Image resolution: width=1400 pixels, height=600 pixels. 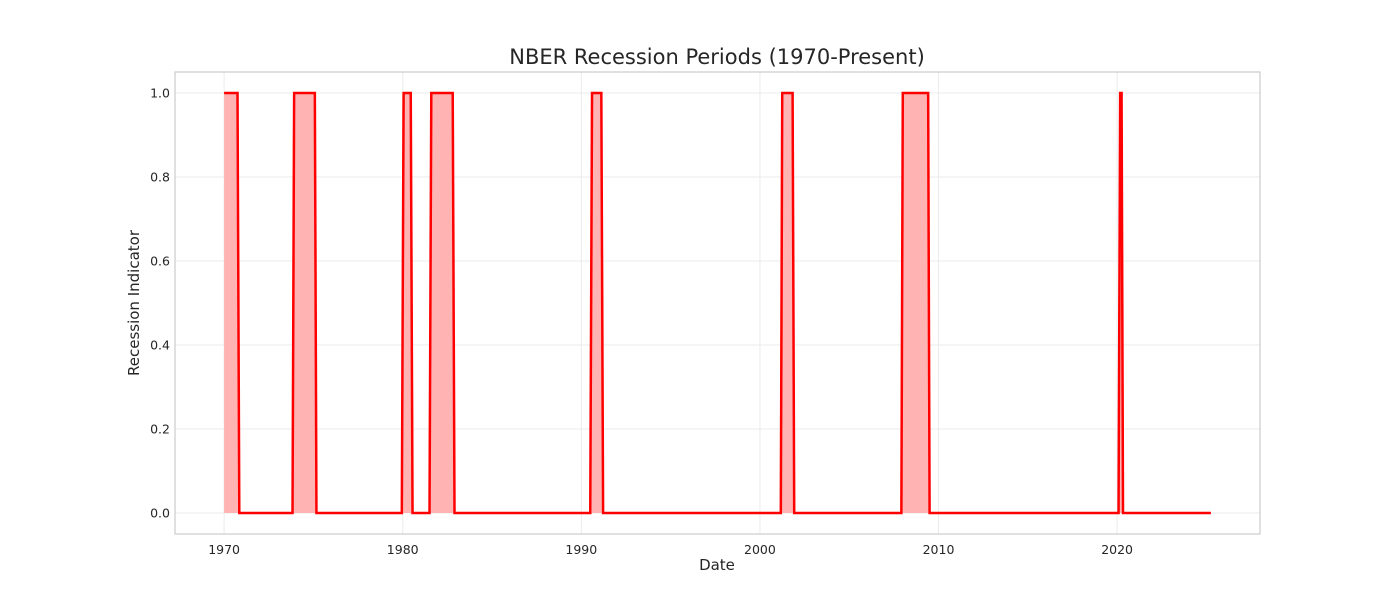 What do you see at coordinates (717, 565) in the screenshot?
I see `x-axis-label: Date` at bounding box center [717, 565].